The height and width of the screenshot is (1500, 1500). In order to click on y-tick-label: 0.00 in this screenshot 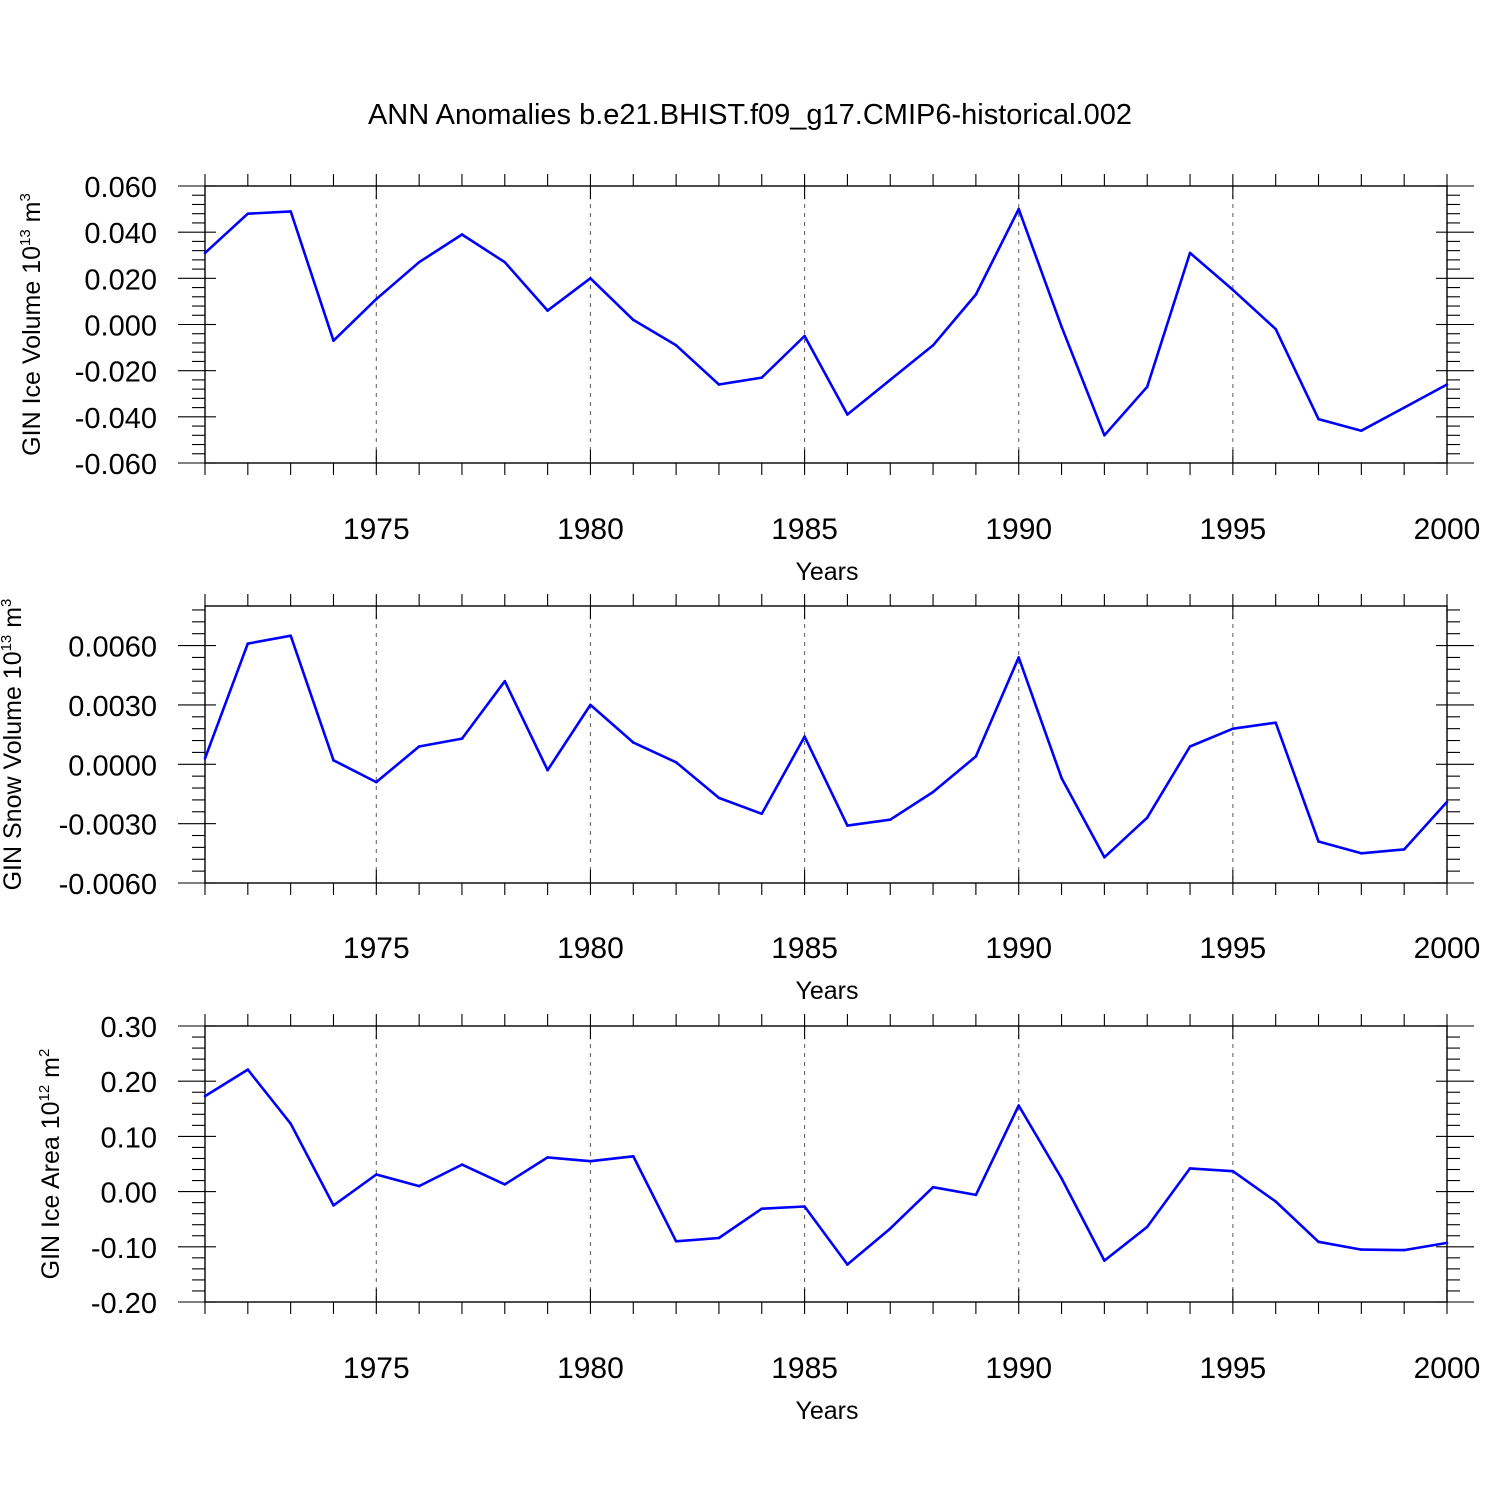, I will do `click(129, 1194)`.